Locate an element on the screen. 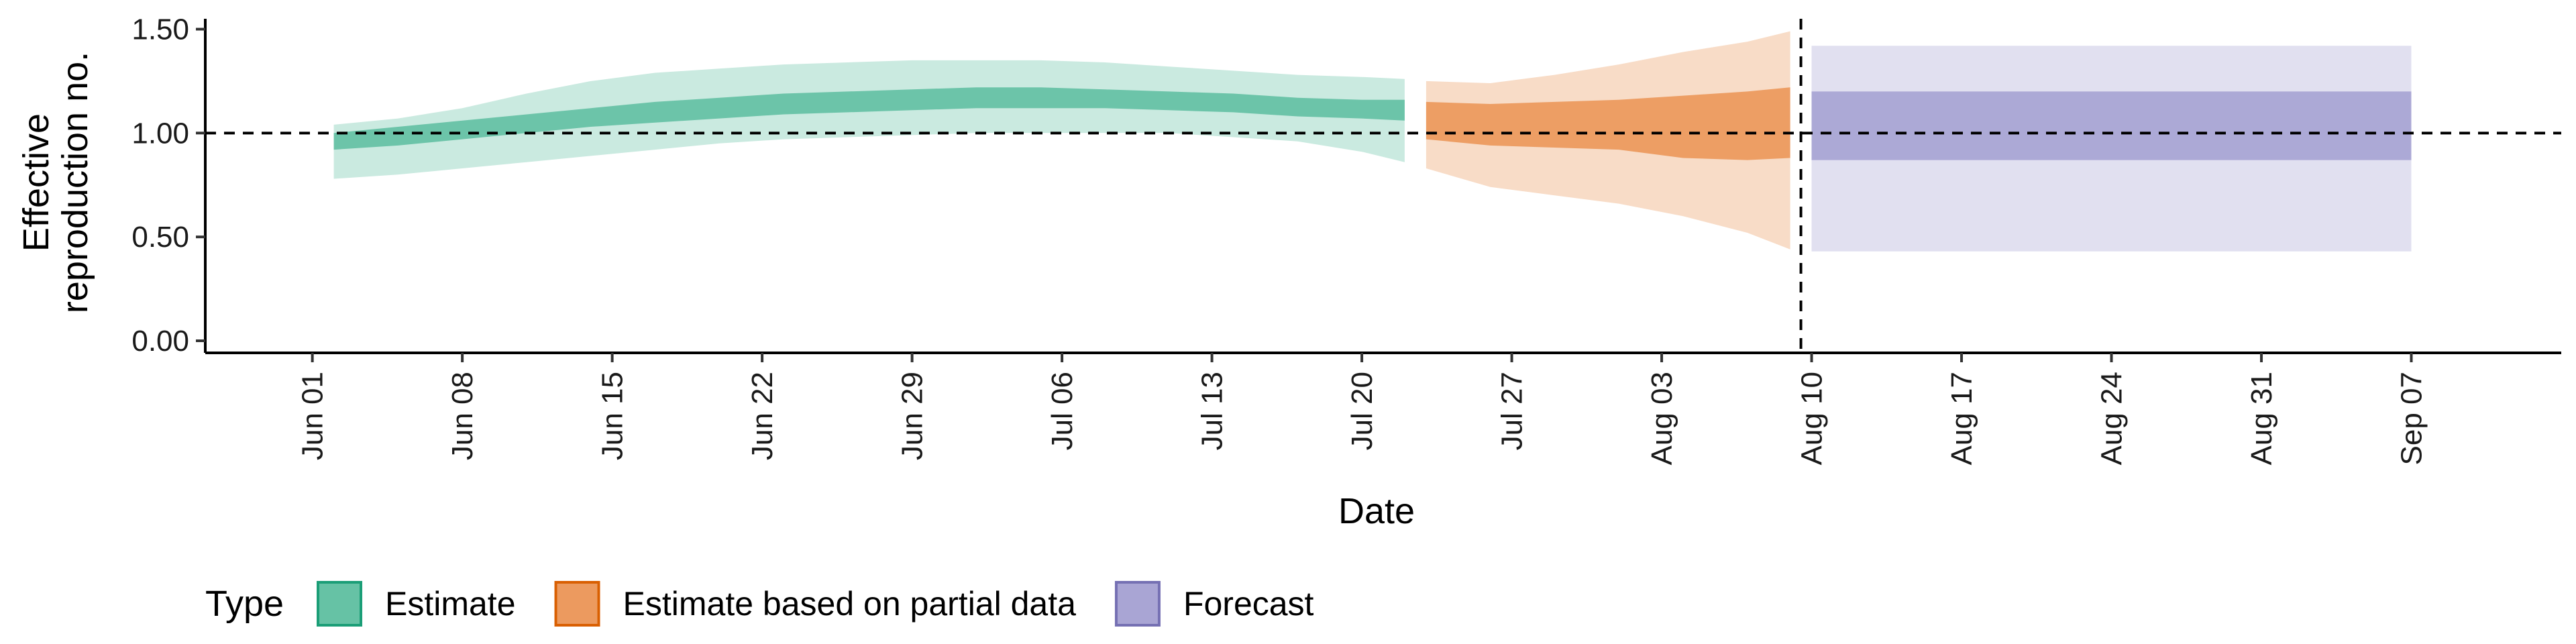  ribbon-90-estimate is located at coordinates (869, 119).